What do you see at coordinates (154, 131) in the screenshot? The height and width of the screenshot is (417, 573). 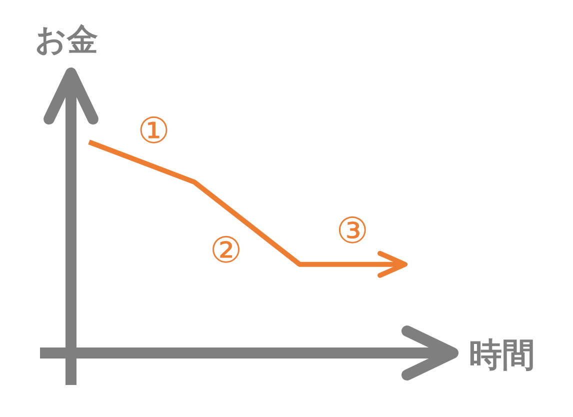 I see `annotation: ①` at bounding box center [154, 131].